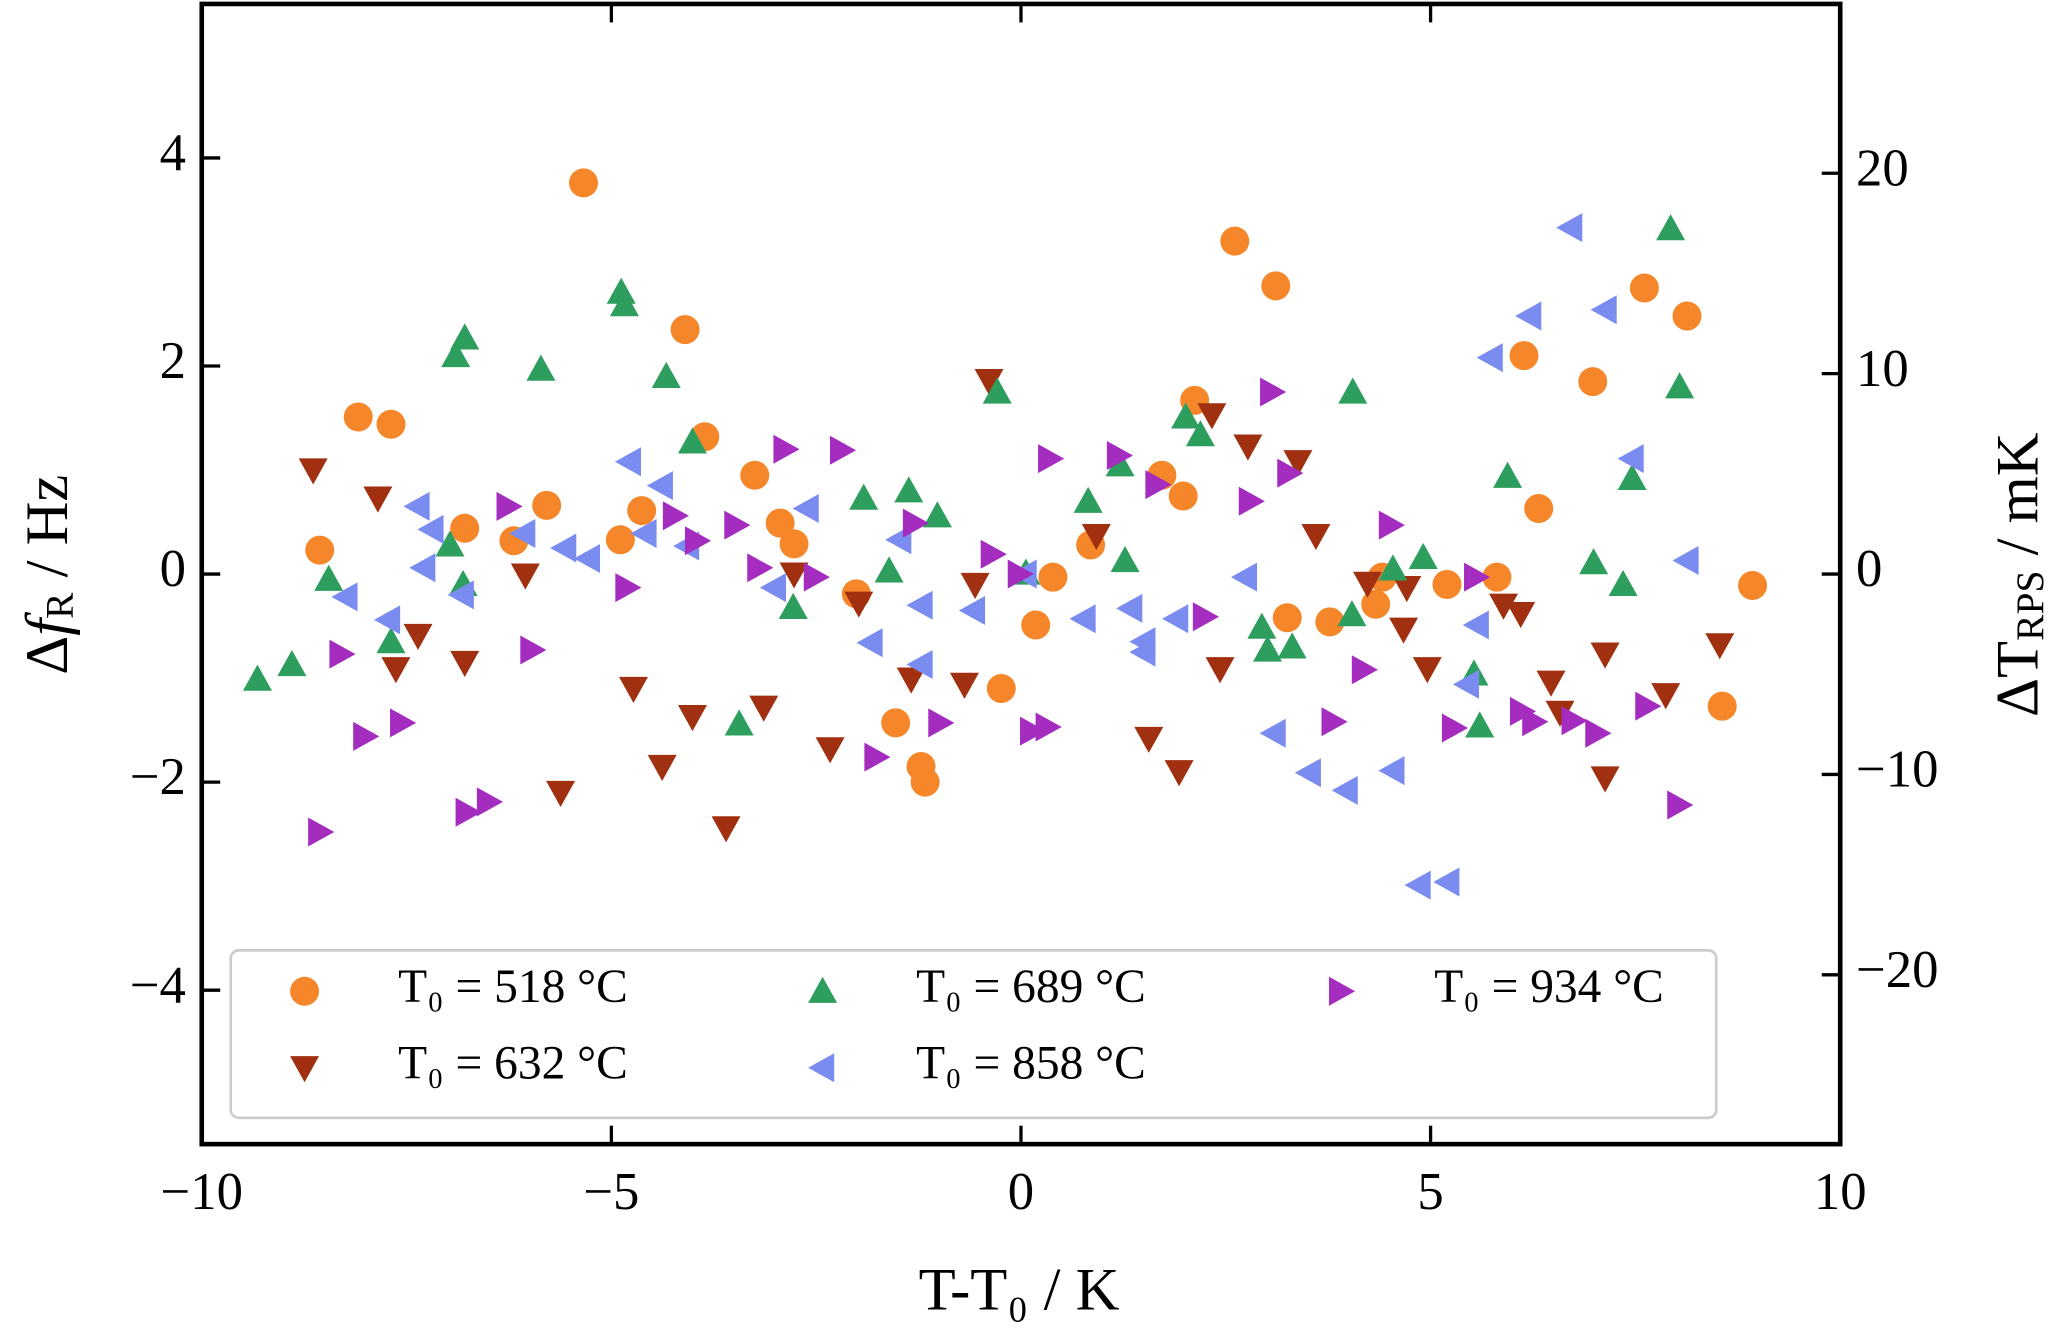 The image size is (2067, 1330). I want to click on y-label-part: / Hz, so click(47, 534).